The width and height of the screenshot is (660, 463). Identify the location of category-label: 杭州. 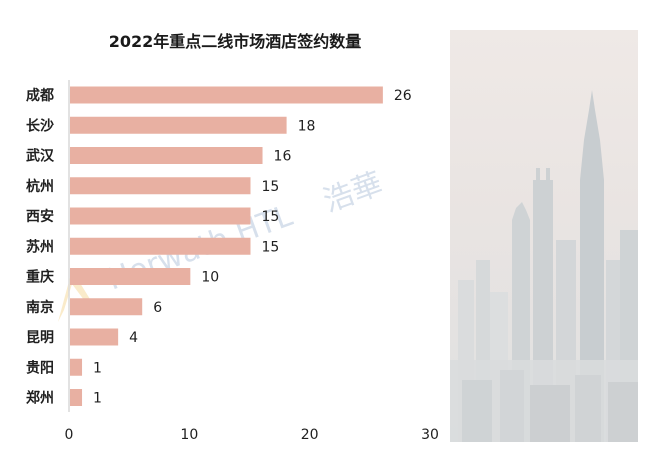
(40, 186).